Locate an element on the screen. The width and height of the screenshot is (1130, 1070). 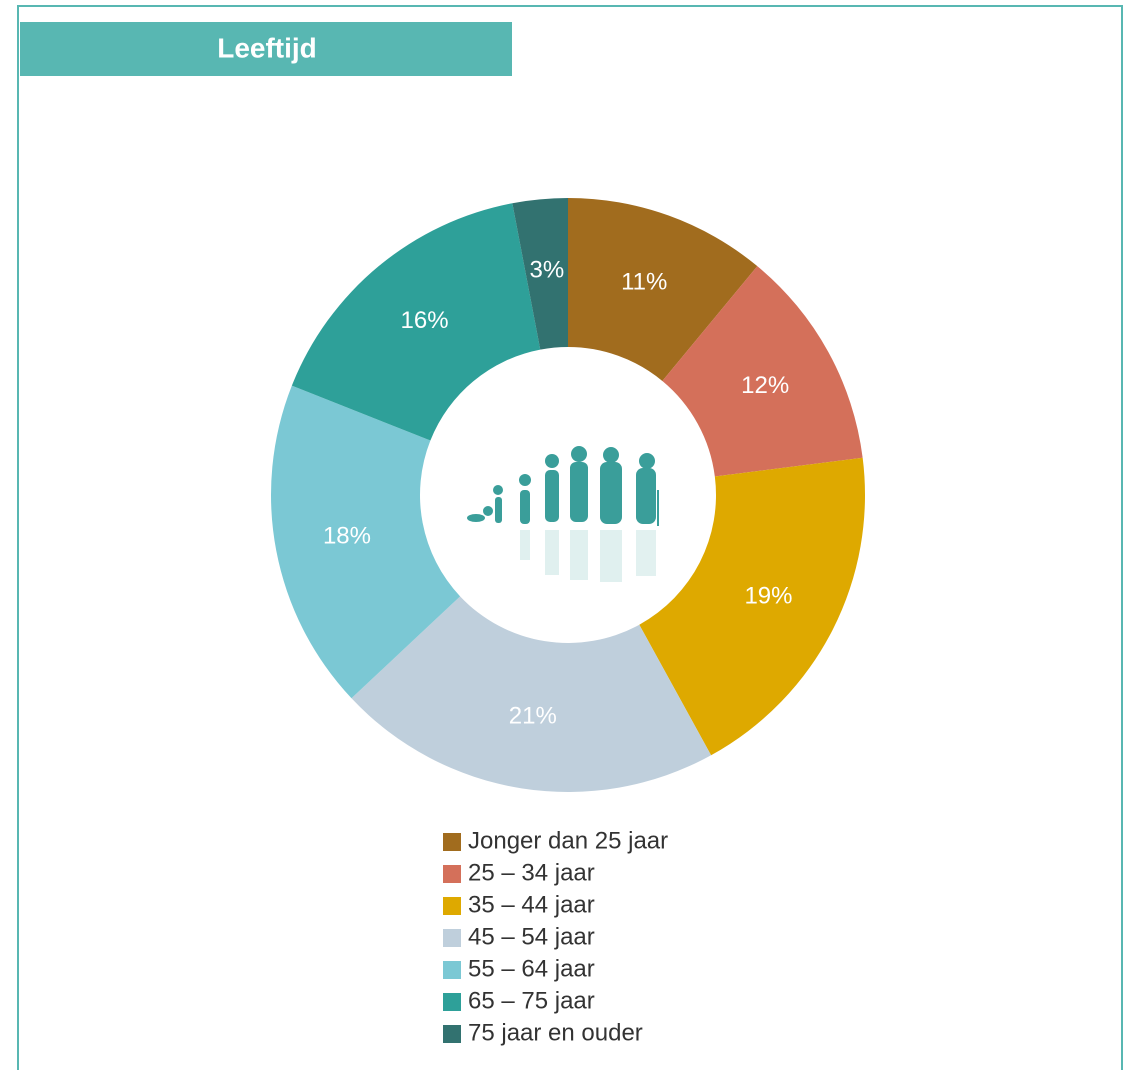
slice-label: 11% is located at coordinates (644, 282).